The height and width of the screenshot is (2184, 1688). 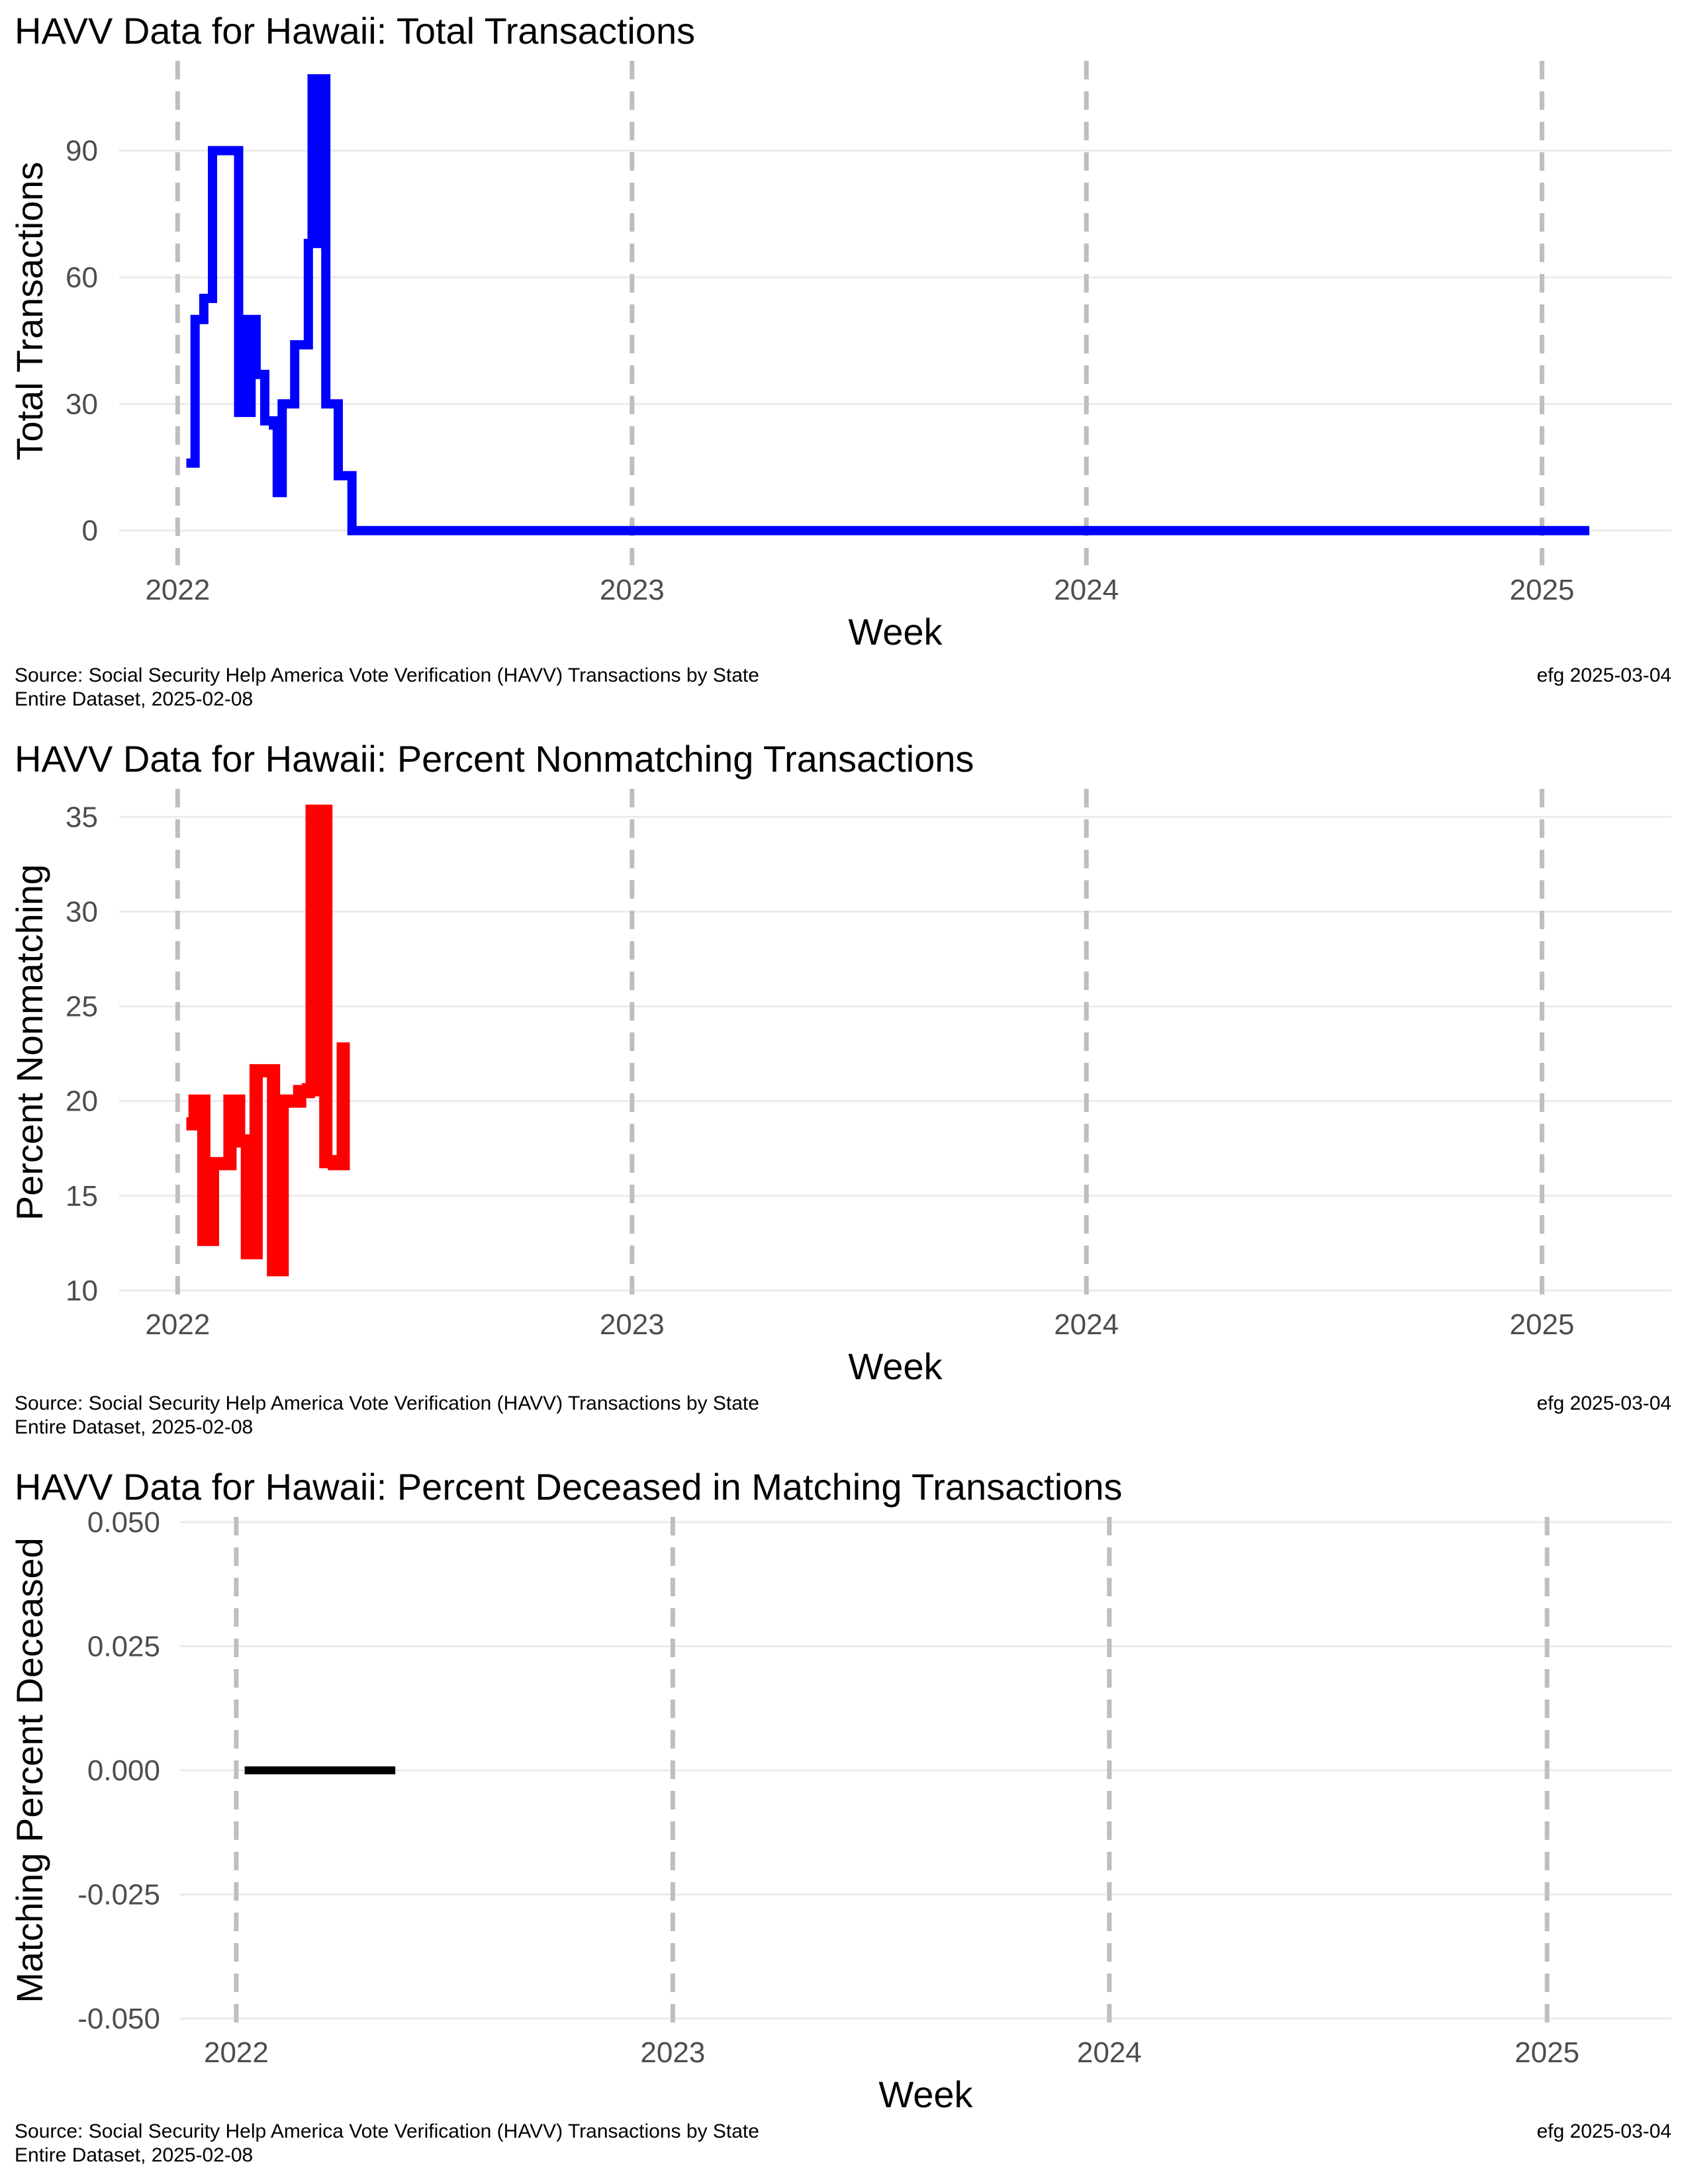 I want to click on y-axis-title: Percent Nonmatching, so click(x=29, y=1042).